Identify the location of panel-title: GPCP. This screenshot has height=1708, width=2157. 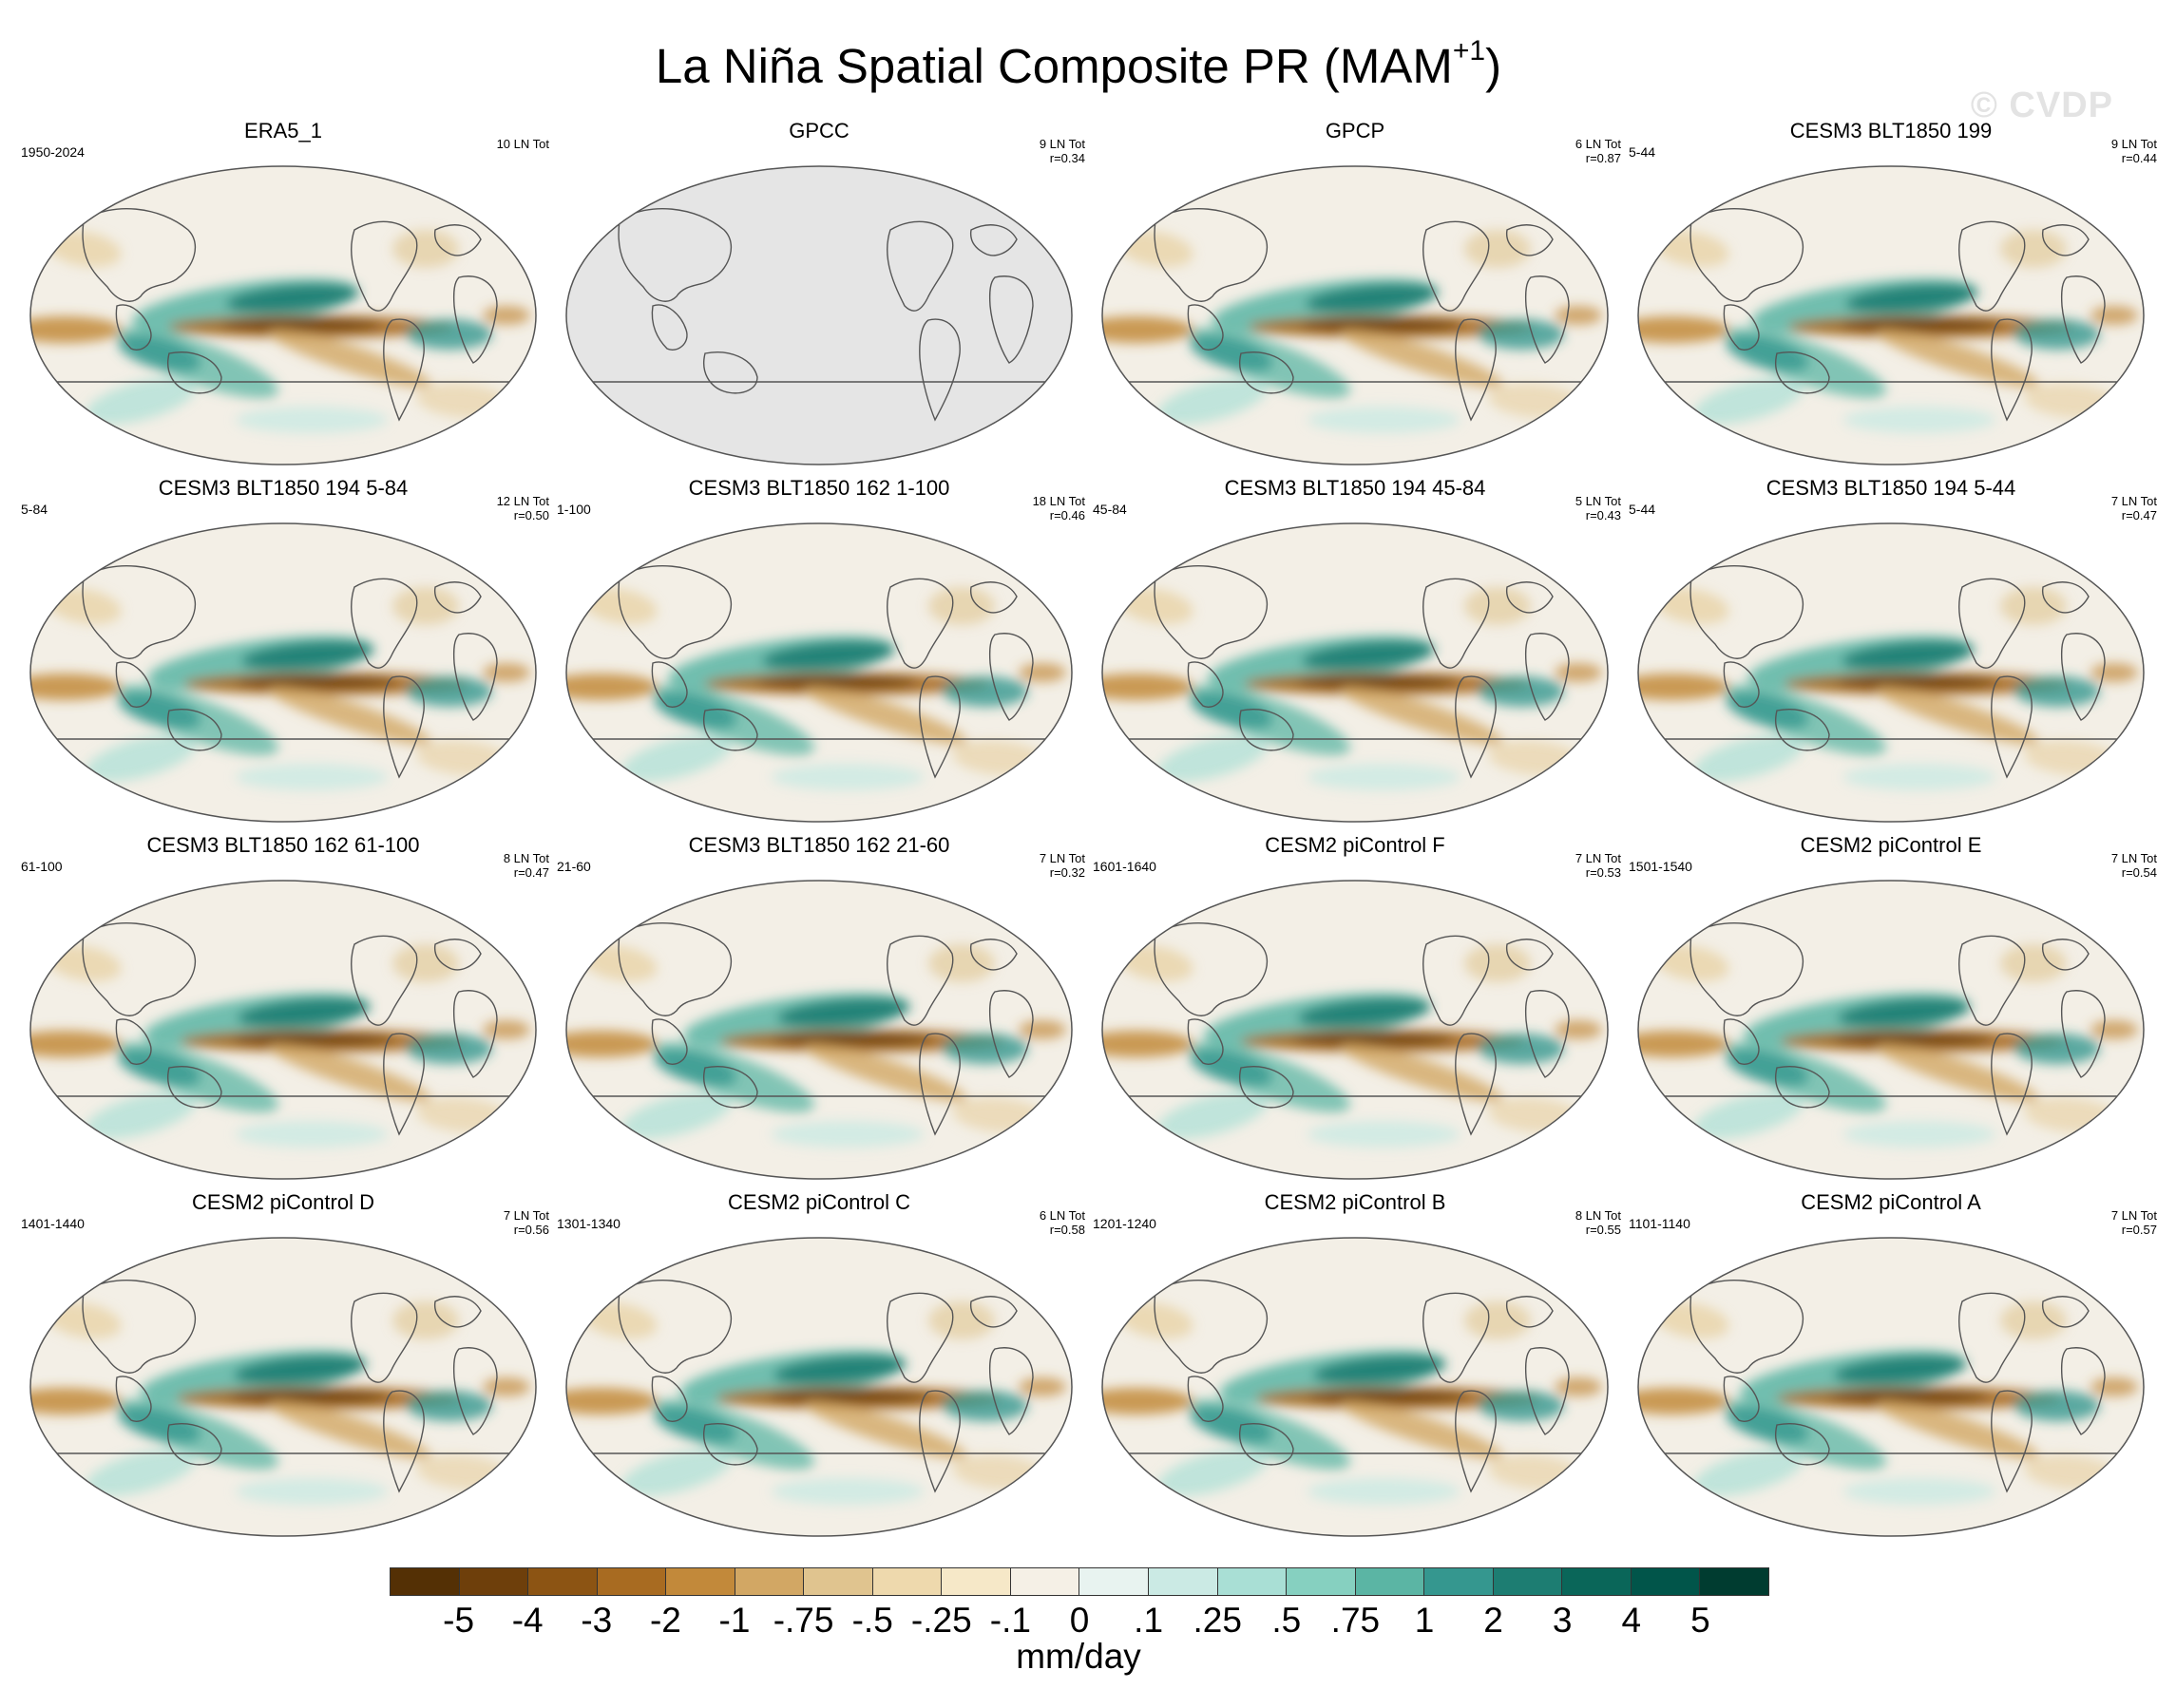
(1355, 130).